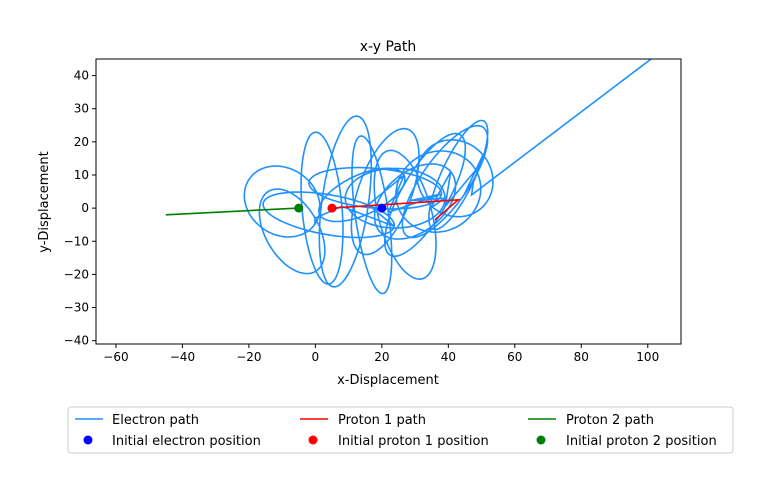  What do you see at coordinates (88, 440) in the screenshot?
I see `legend-electron-initial-marker` at bounding box center [88, 440].